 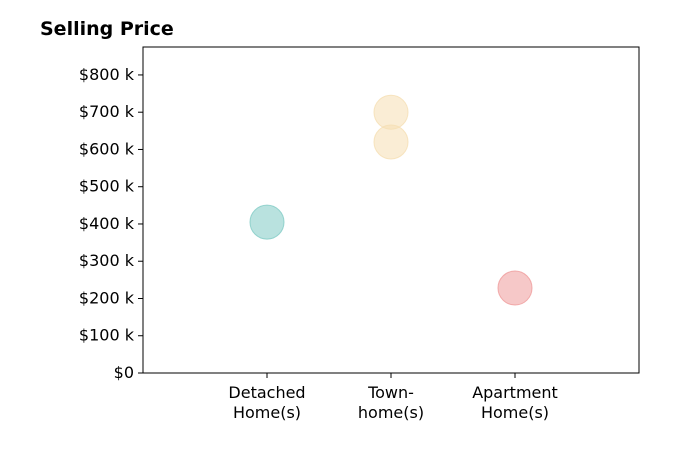 What do you see at coordinates (515, 402) in the screenshot?
I see `x-tick-label: Apartment Home(s)` at bounding box center [515, 402].